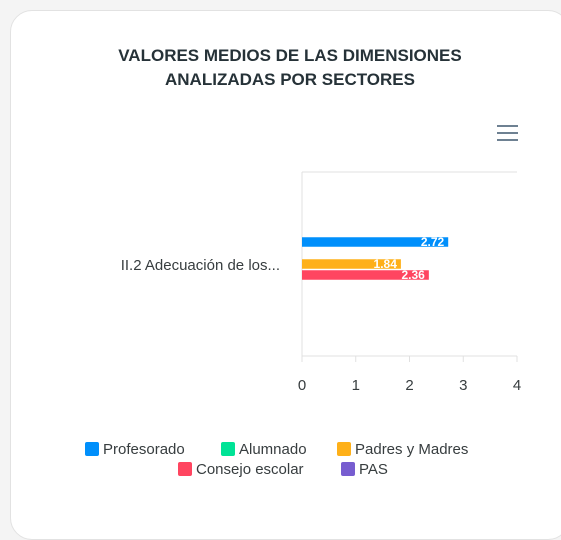  What do you see at coordinates (356, 385) in the screenshot?
I see `x-tick-label: 1` at bounding box center [356, 385].